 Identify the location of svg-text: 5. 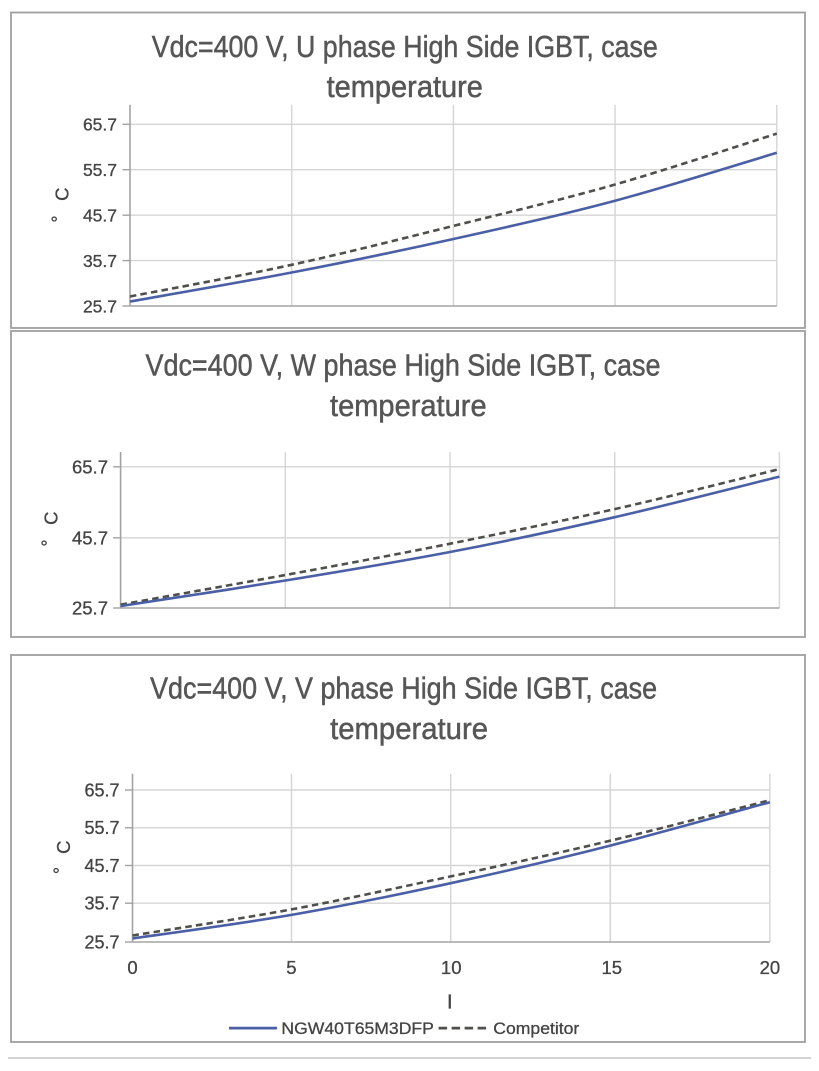
(291, 967).